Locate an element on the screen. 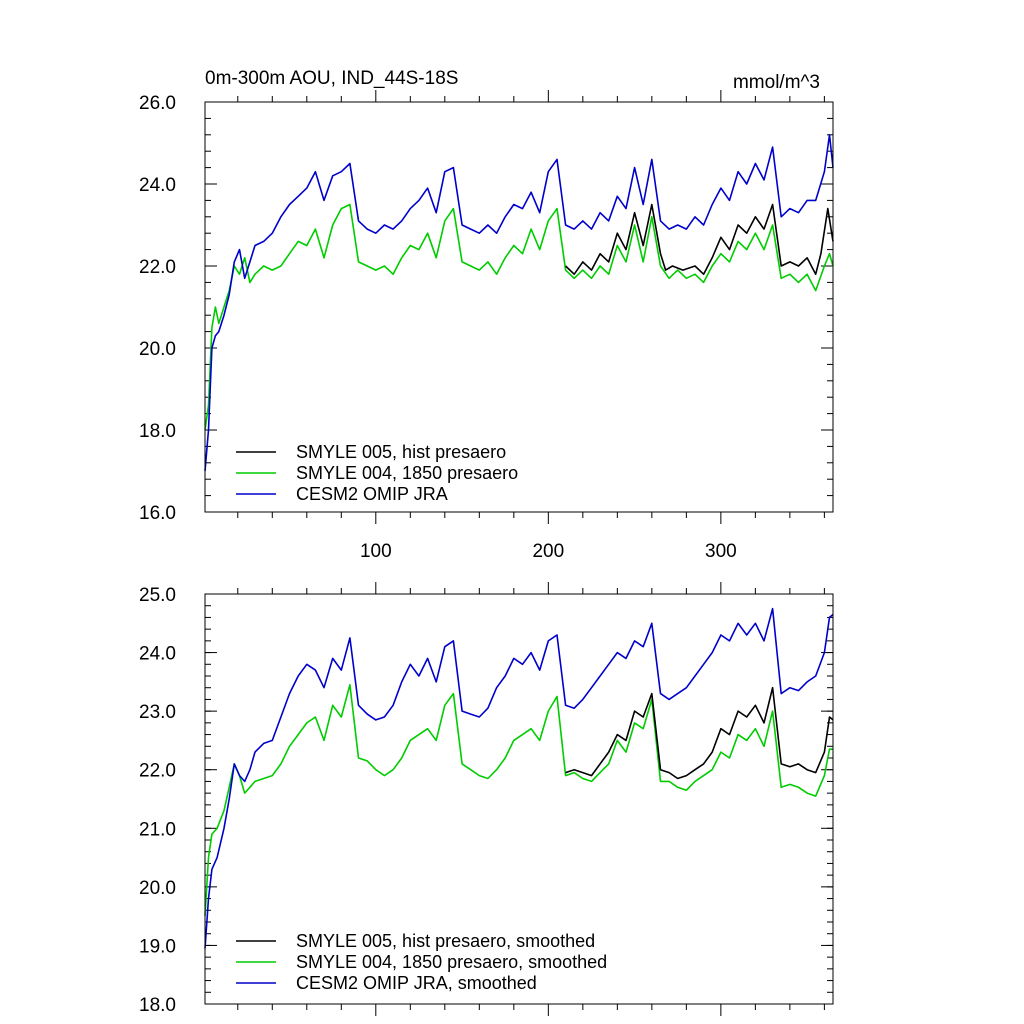 The image size is (1024, 1024). top-ytick-label: 24.0 is located at coordinates (157, 185).